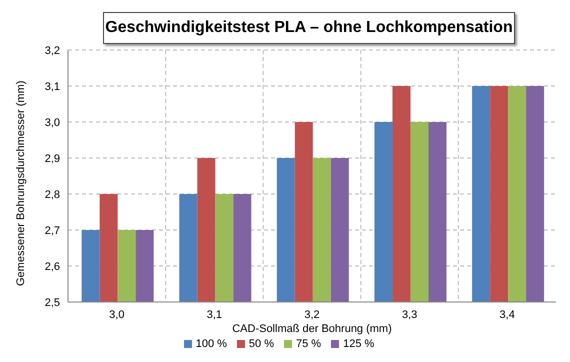  I want to click on x-tick-label: 3,0, so click(116, 314).